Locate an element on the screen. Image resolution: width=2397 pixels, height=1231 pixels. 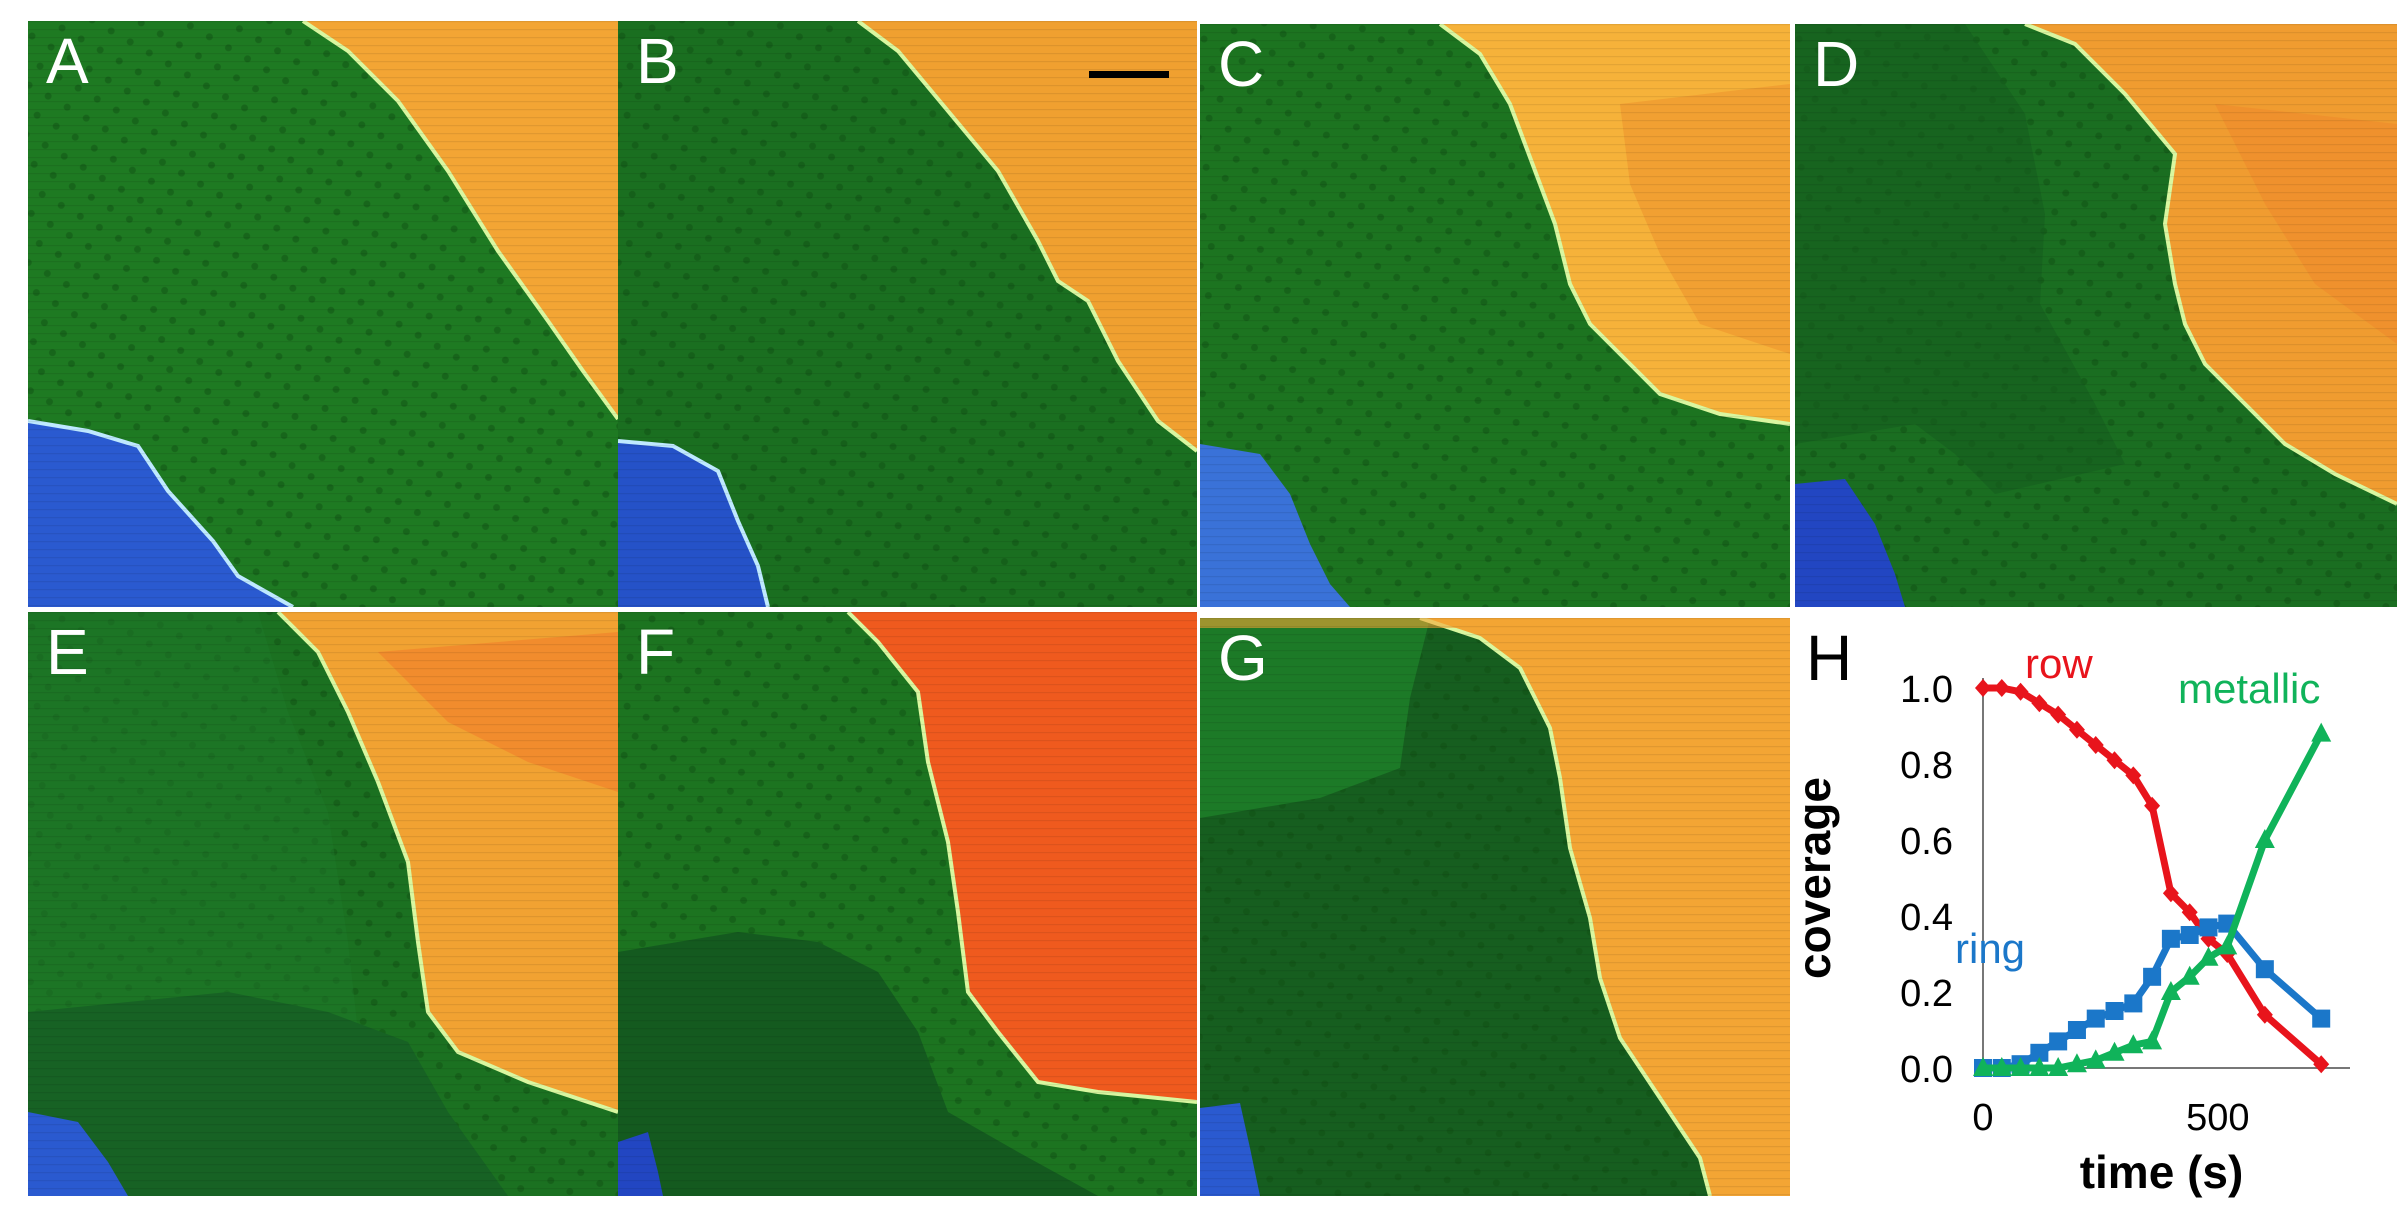
x-tick-label: 0 is located at coordinates (1982, 1118).